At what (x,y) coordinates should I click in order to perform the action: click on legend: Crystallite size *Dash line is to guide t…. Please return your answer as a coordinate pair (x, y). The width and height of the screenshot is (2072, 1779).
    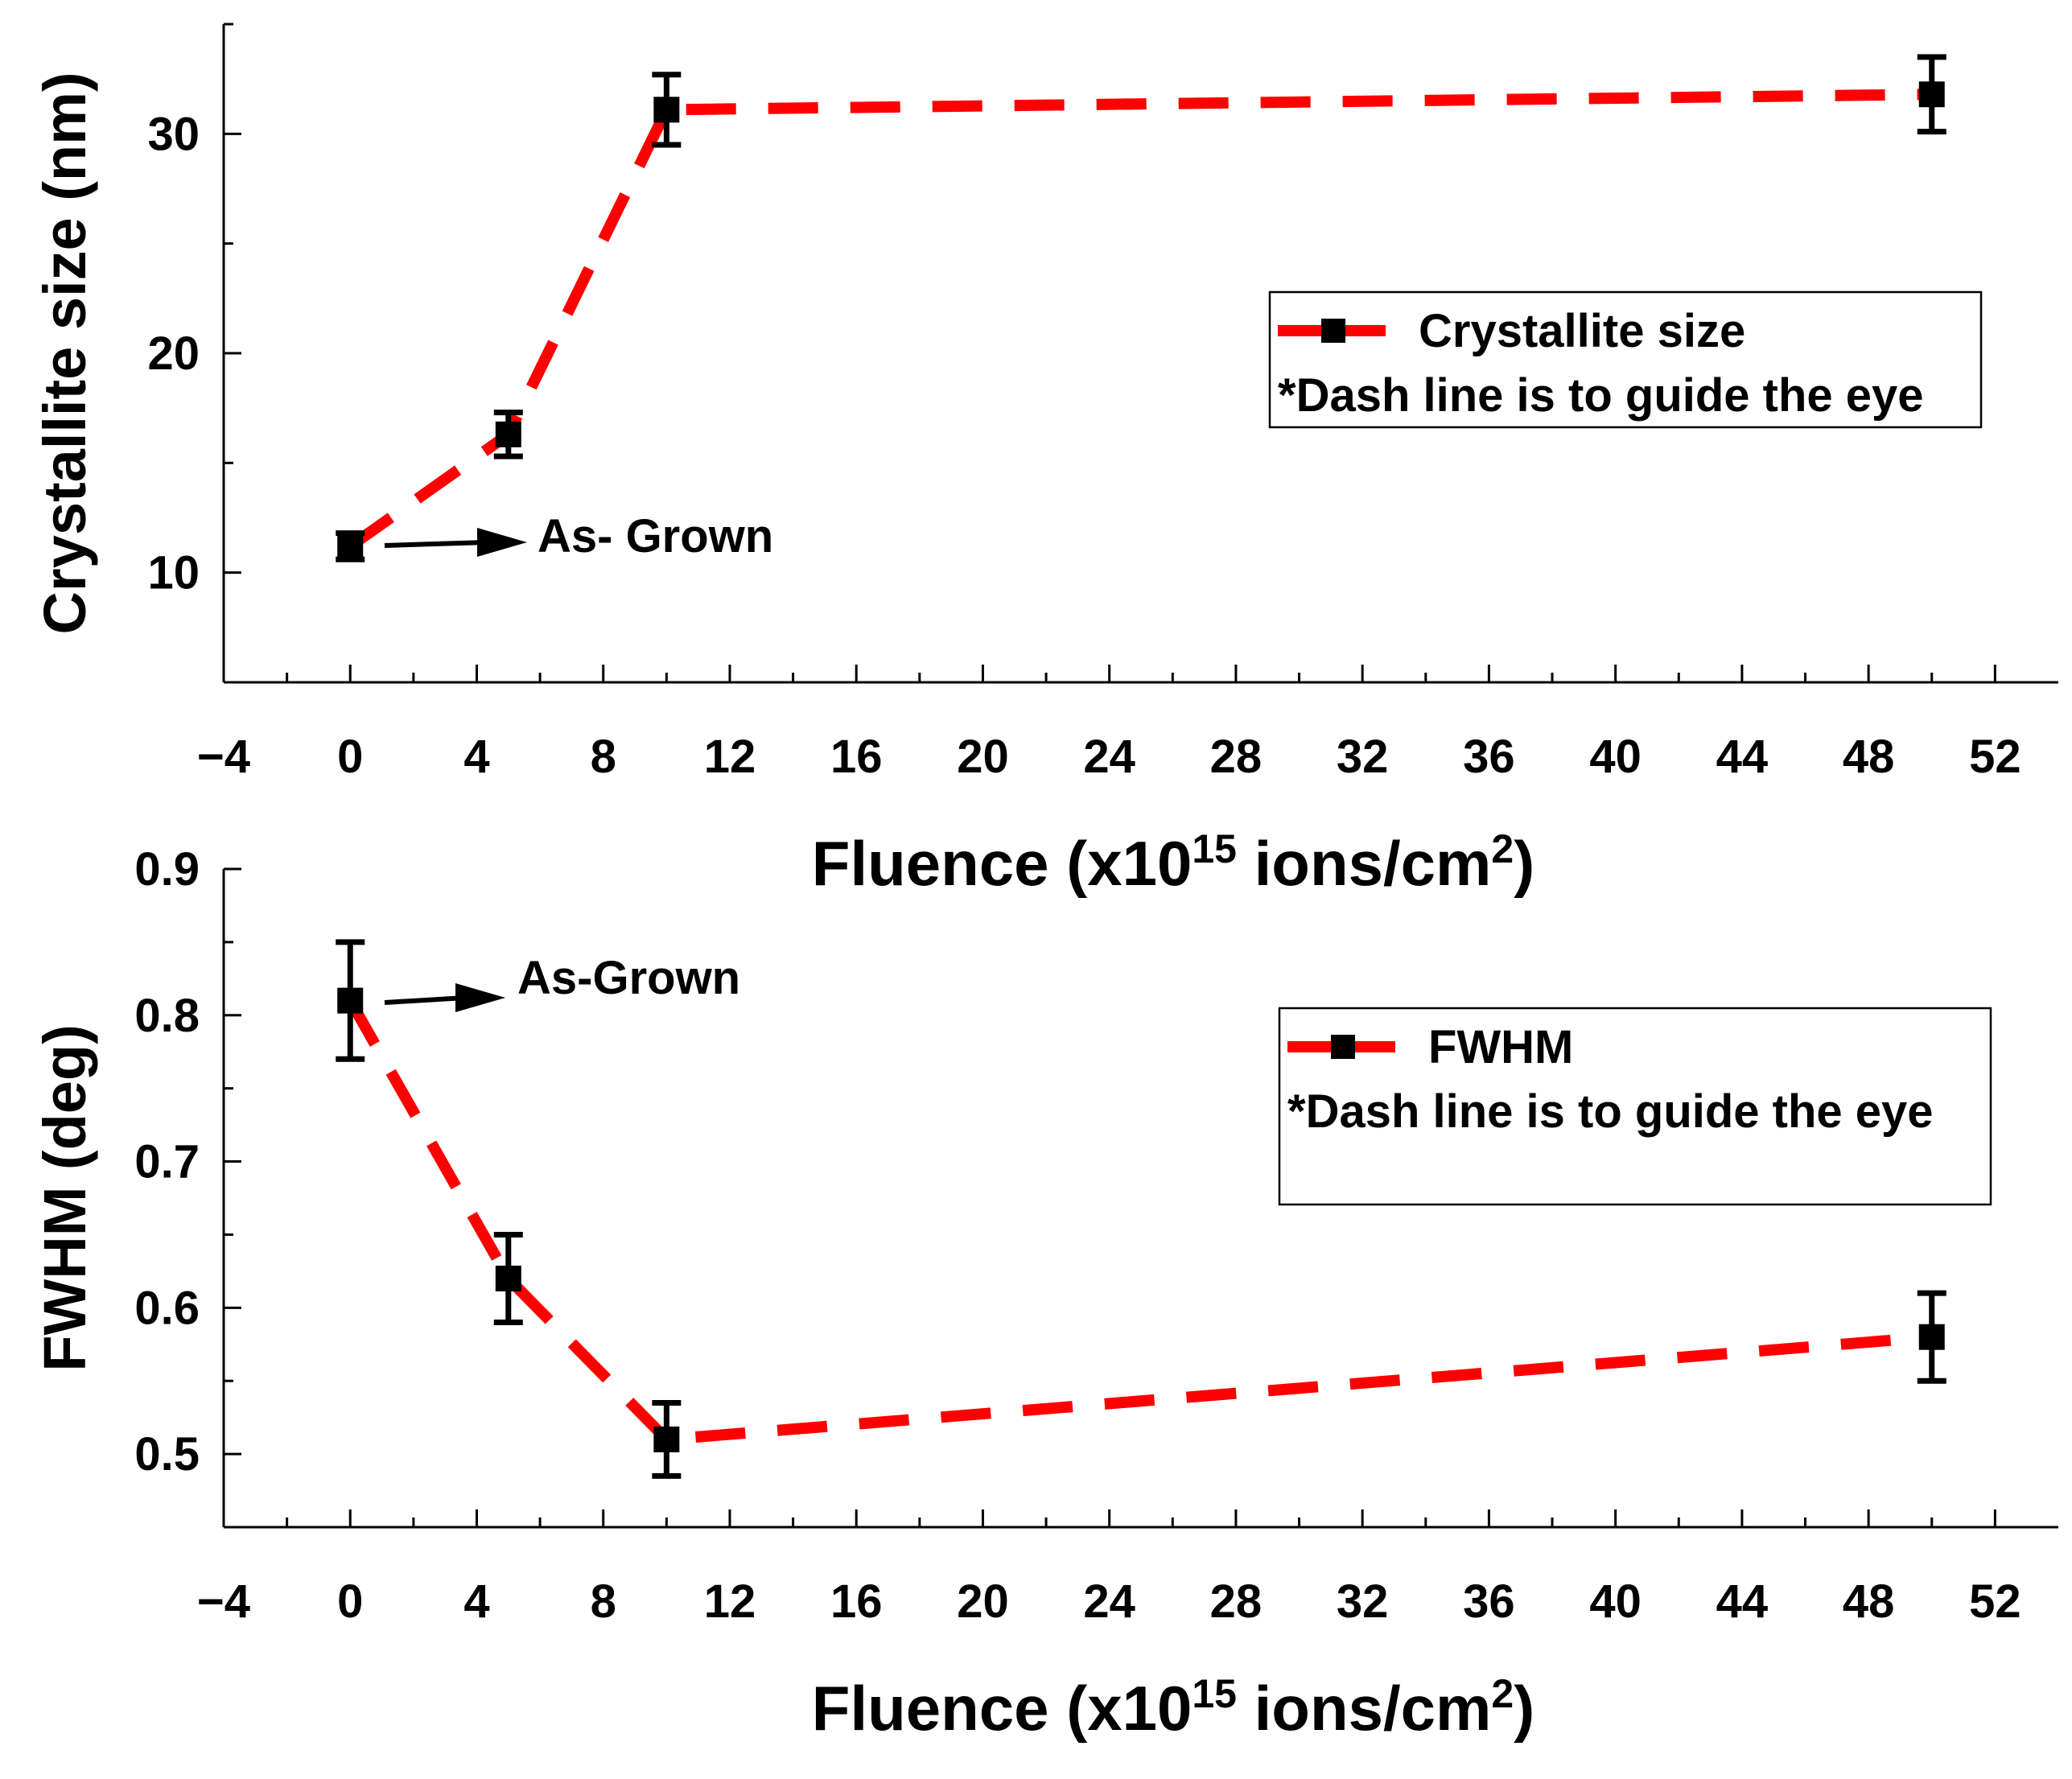
    Looking at the image, I should click on (1626, 359).